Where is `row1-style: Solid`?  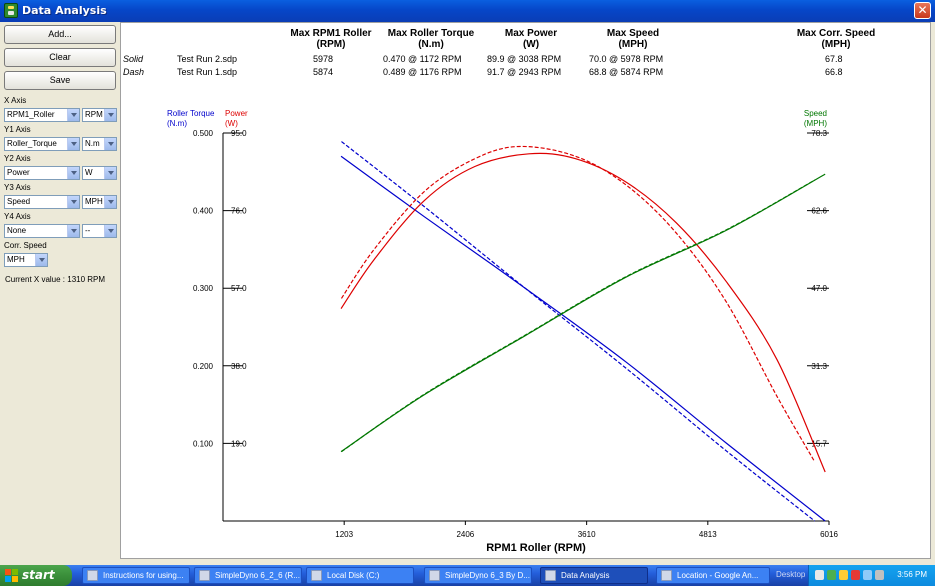
row1-style: Solid is located at coordinates (133, 59).